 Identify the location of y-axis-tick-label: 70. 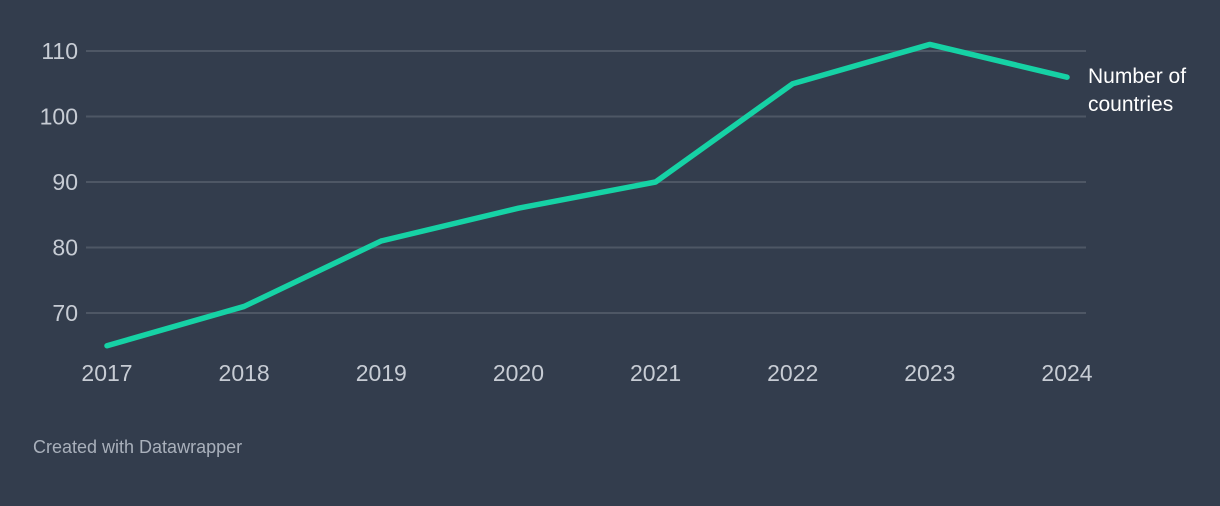
(65, 313).